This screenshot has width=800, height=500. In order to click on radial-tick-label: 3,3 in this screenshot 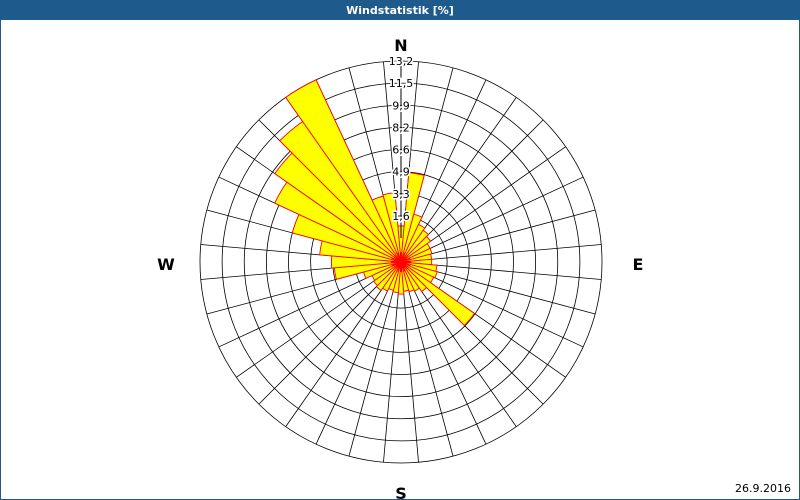, I will do `click(401, 194)`.